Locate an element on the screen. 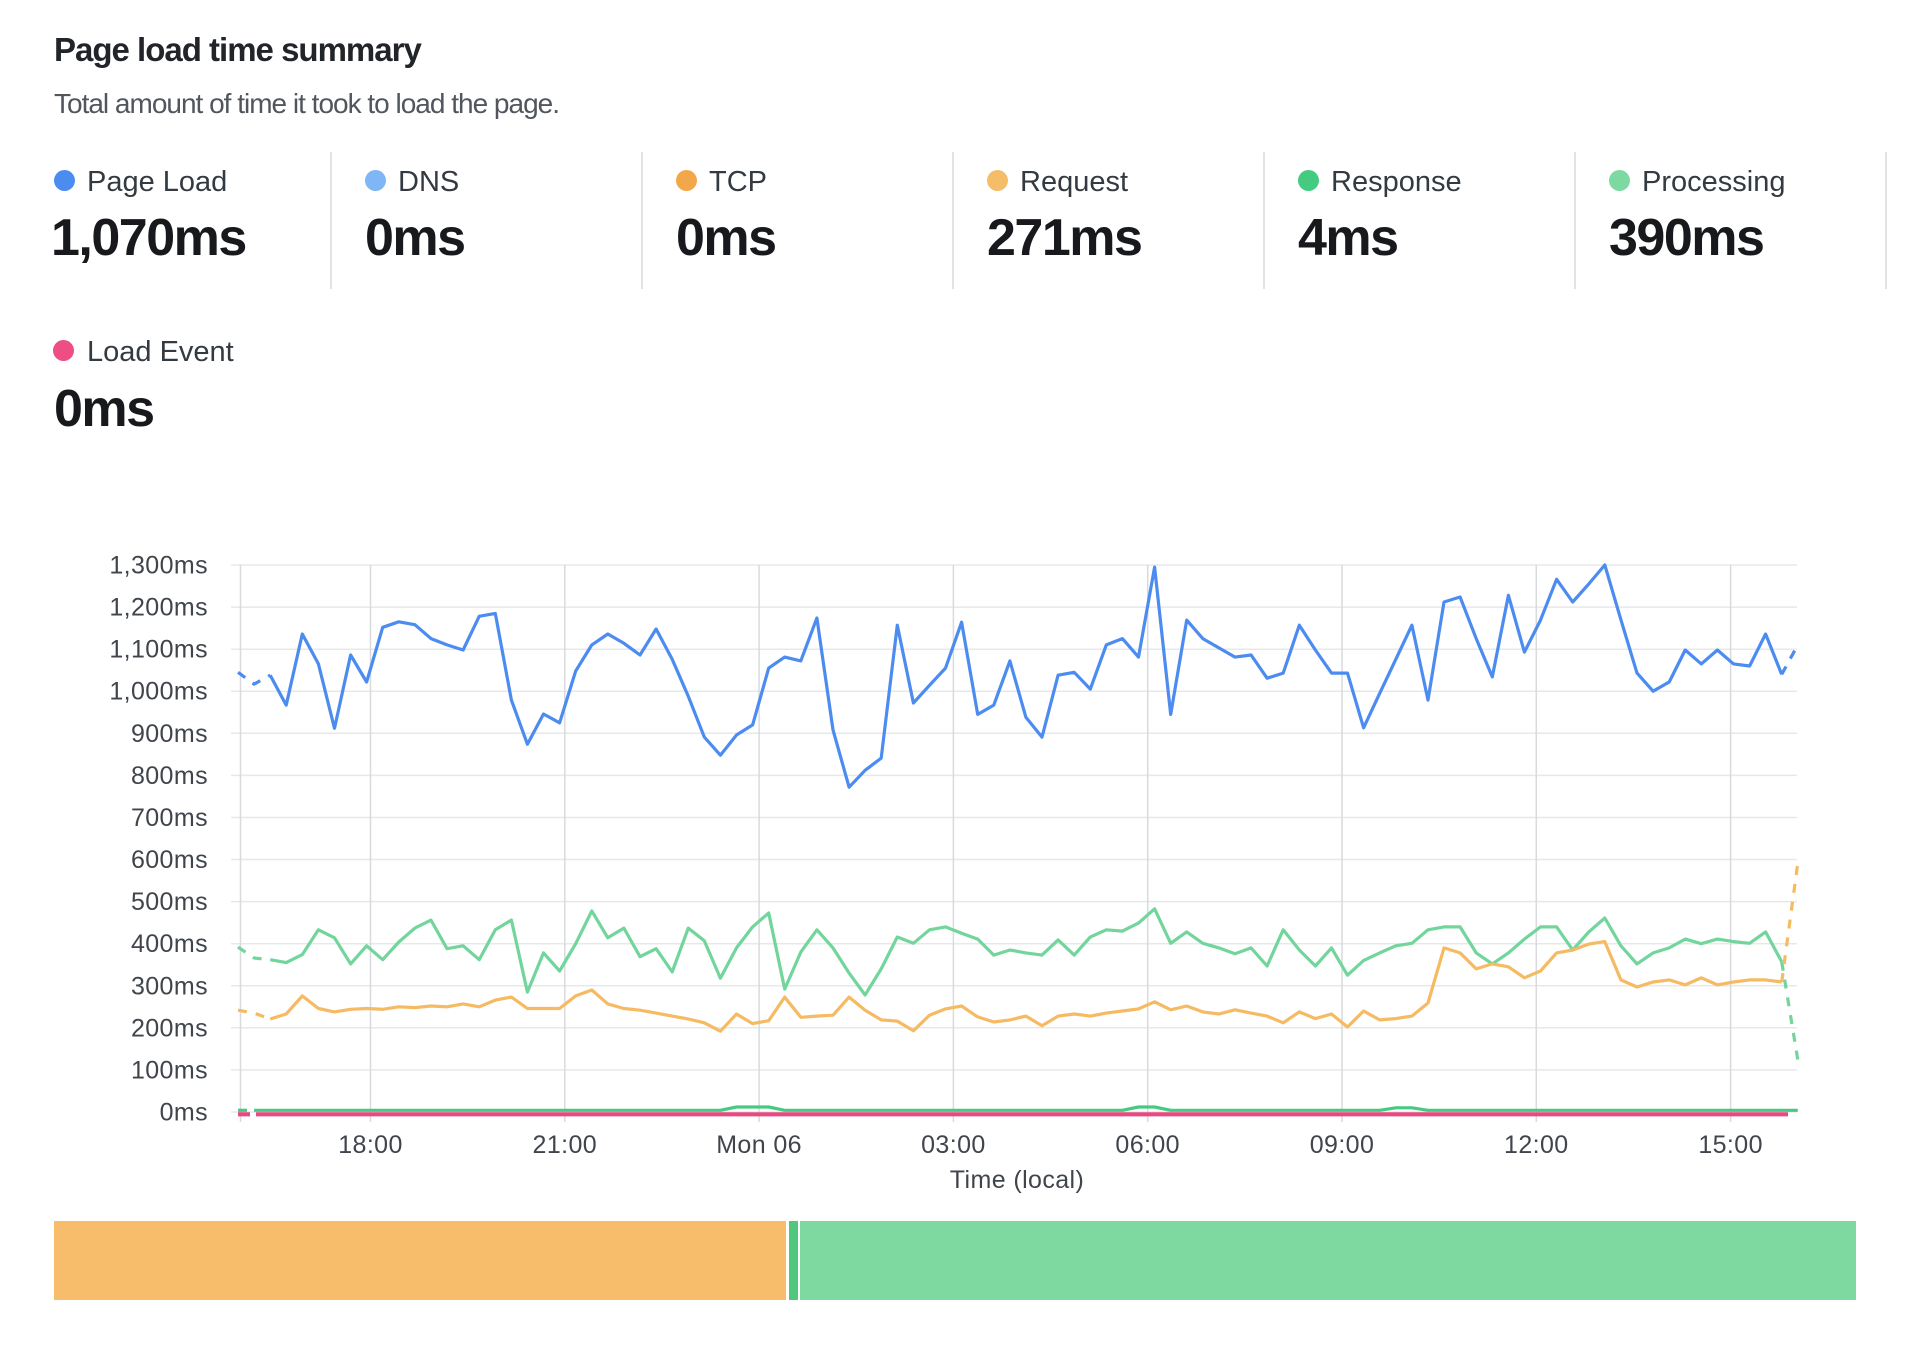 The image size is (1910, 1352). svg-text: 200ms is located at coordinates (169, 1028).